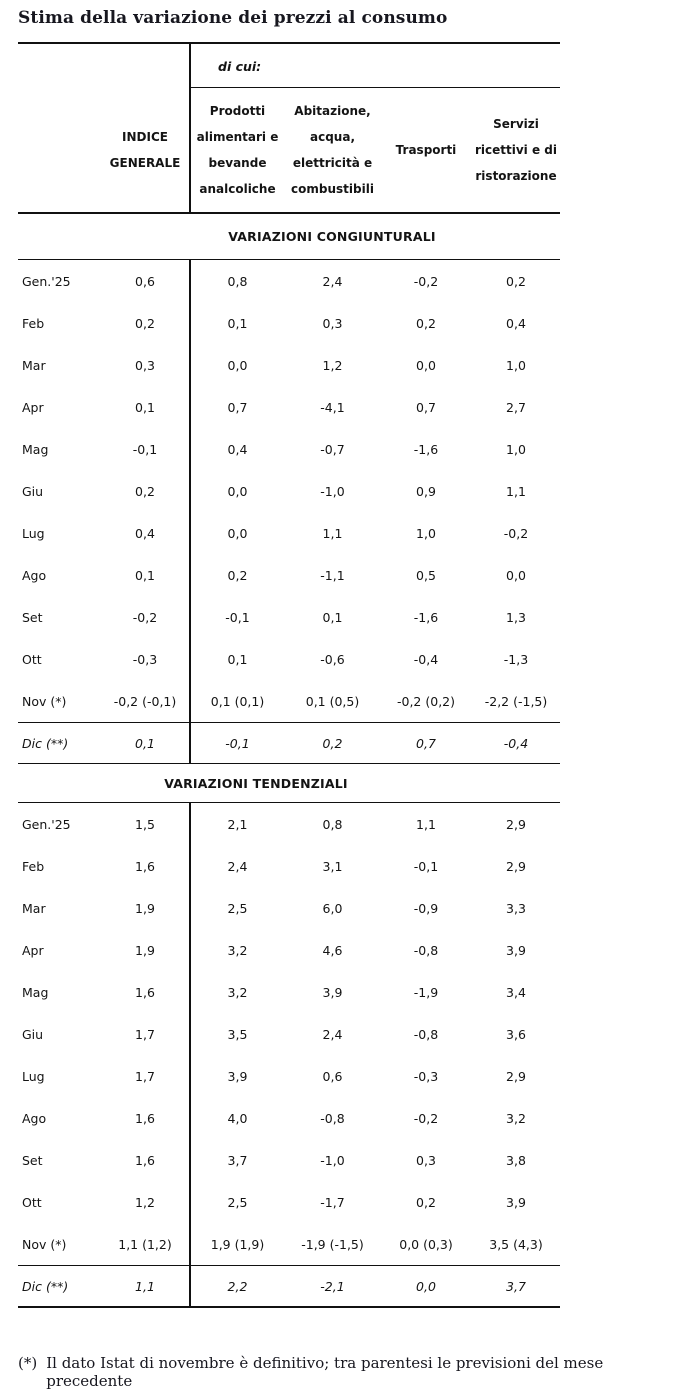 The width and height of the screenshot is (683, 1391). Describe the element at coordinates (332, 1202) in the screenshot. I see `cell: -1,7` at that location.